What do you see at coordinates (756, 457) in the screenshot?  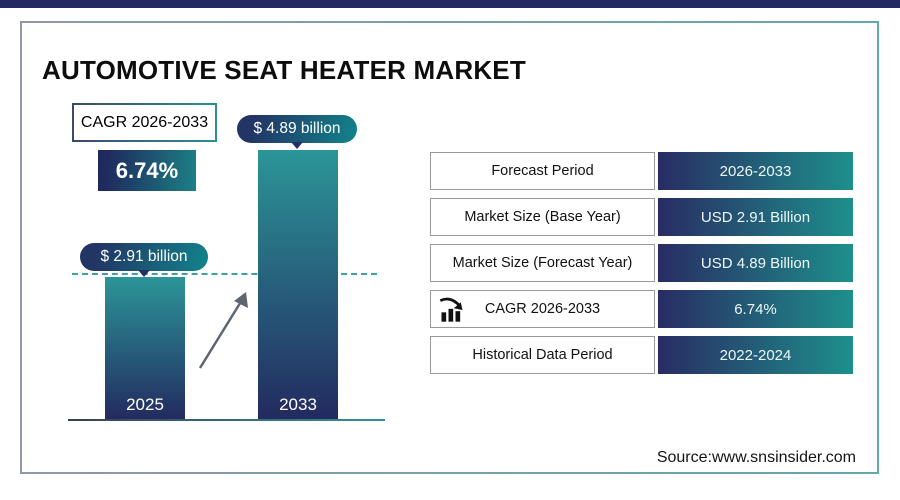 I see `source-note: Source:www.snsinsider.com` at bounding box center [756, 457].